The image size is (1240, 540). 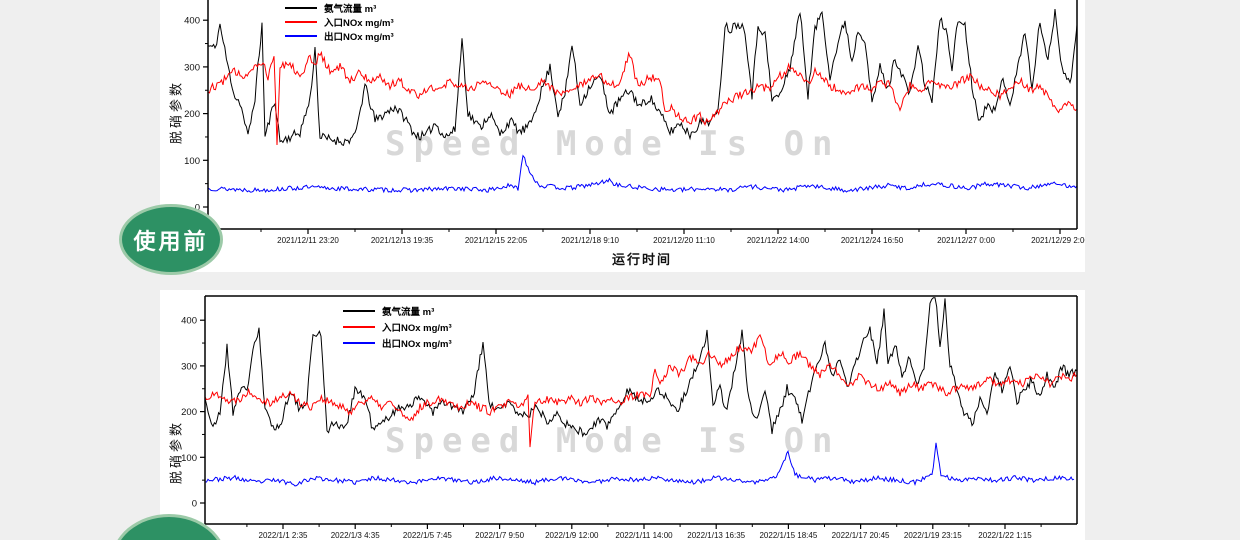 What do you see at coordinates (716, 535) in the screenshot?
I see `x-tick-label: 2022/1/13 16:35` at bounding box center [716, 535].